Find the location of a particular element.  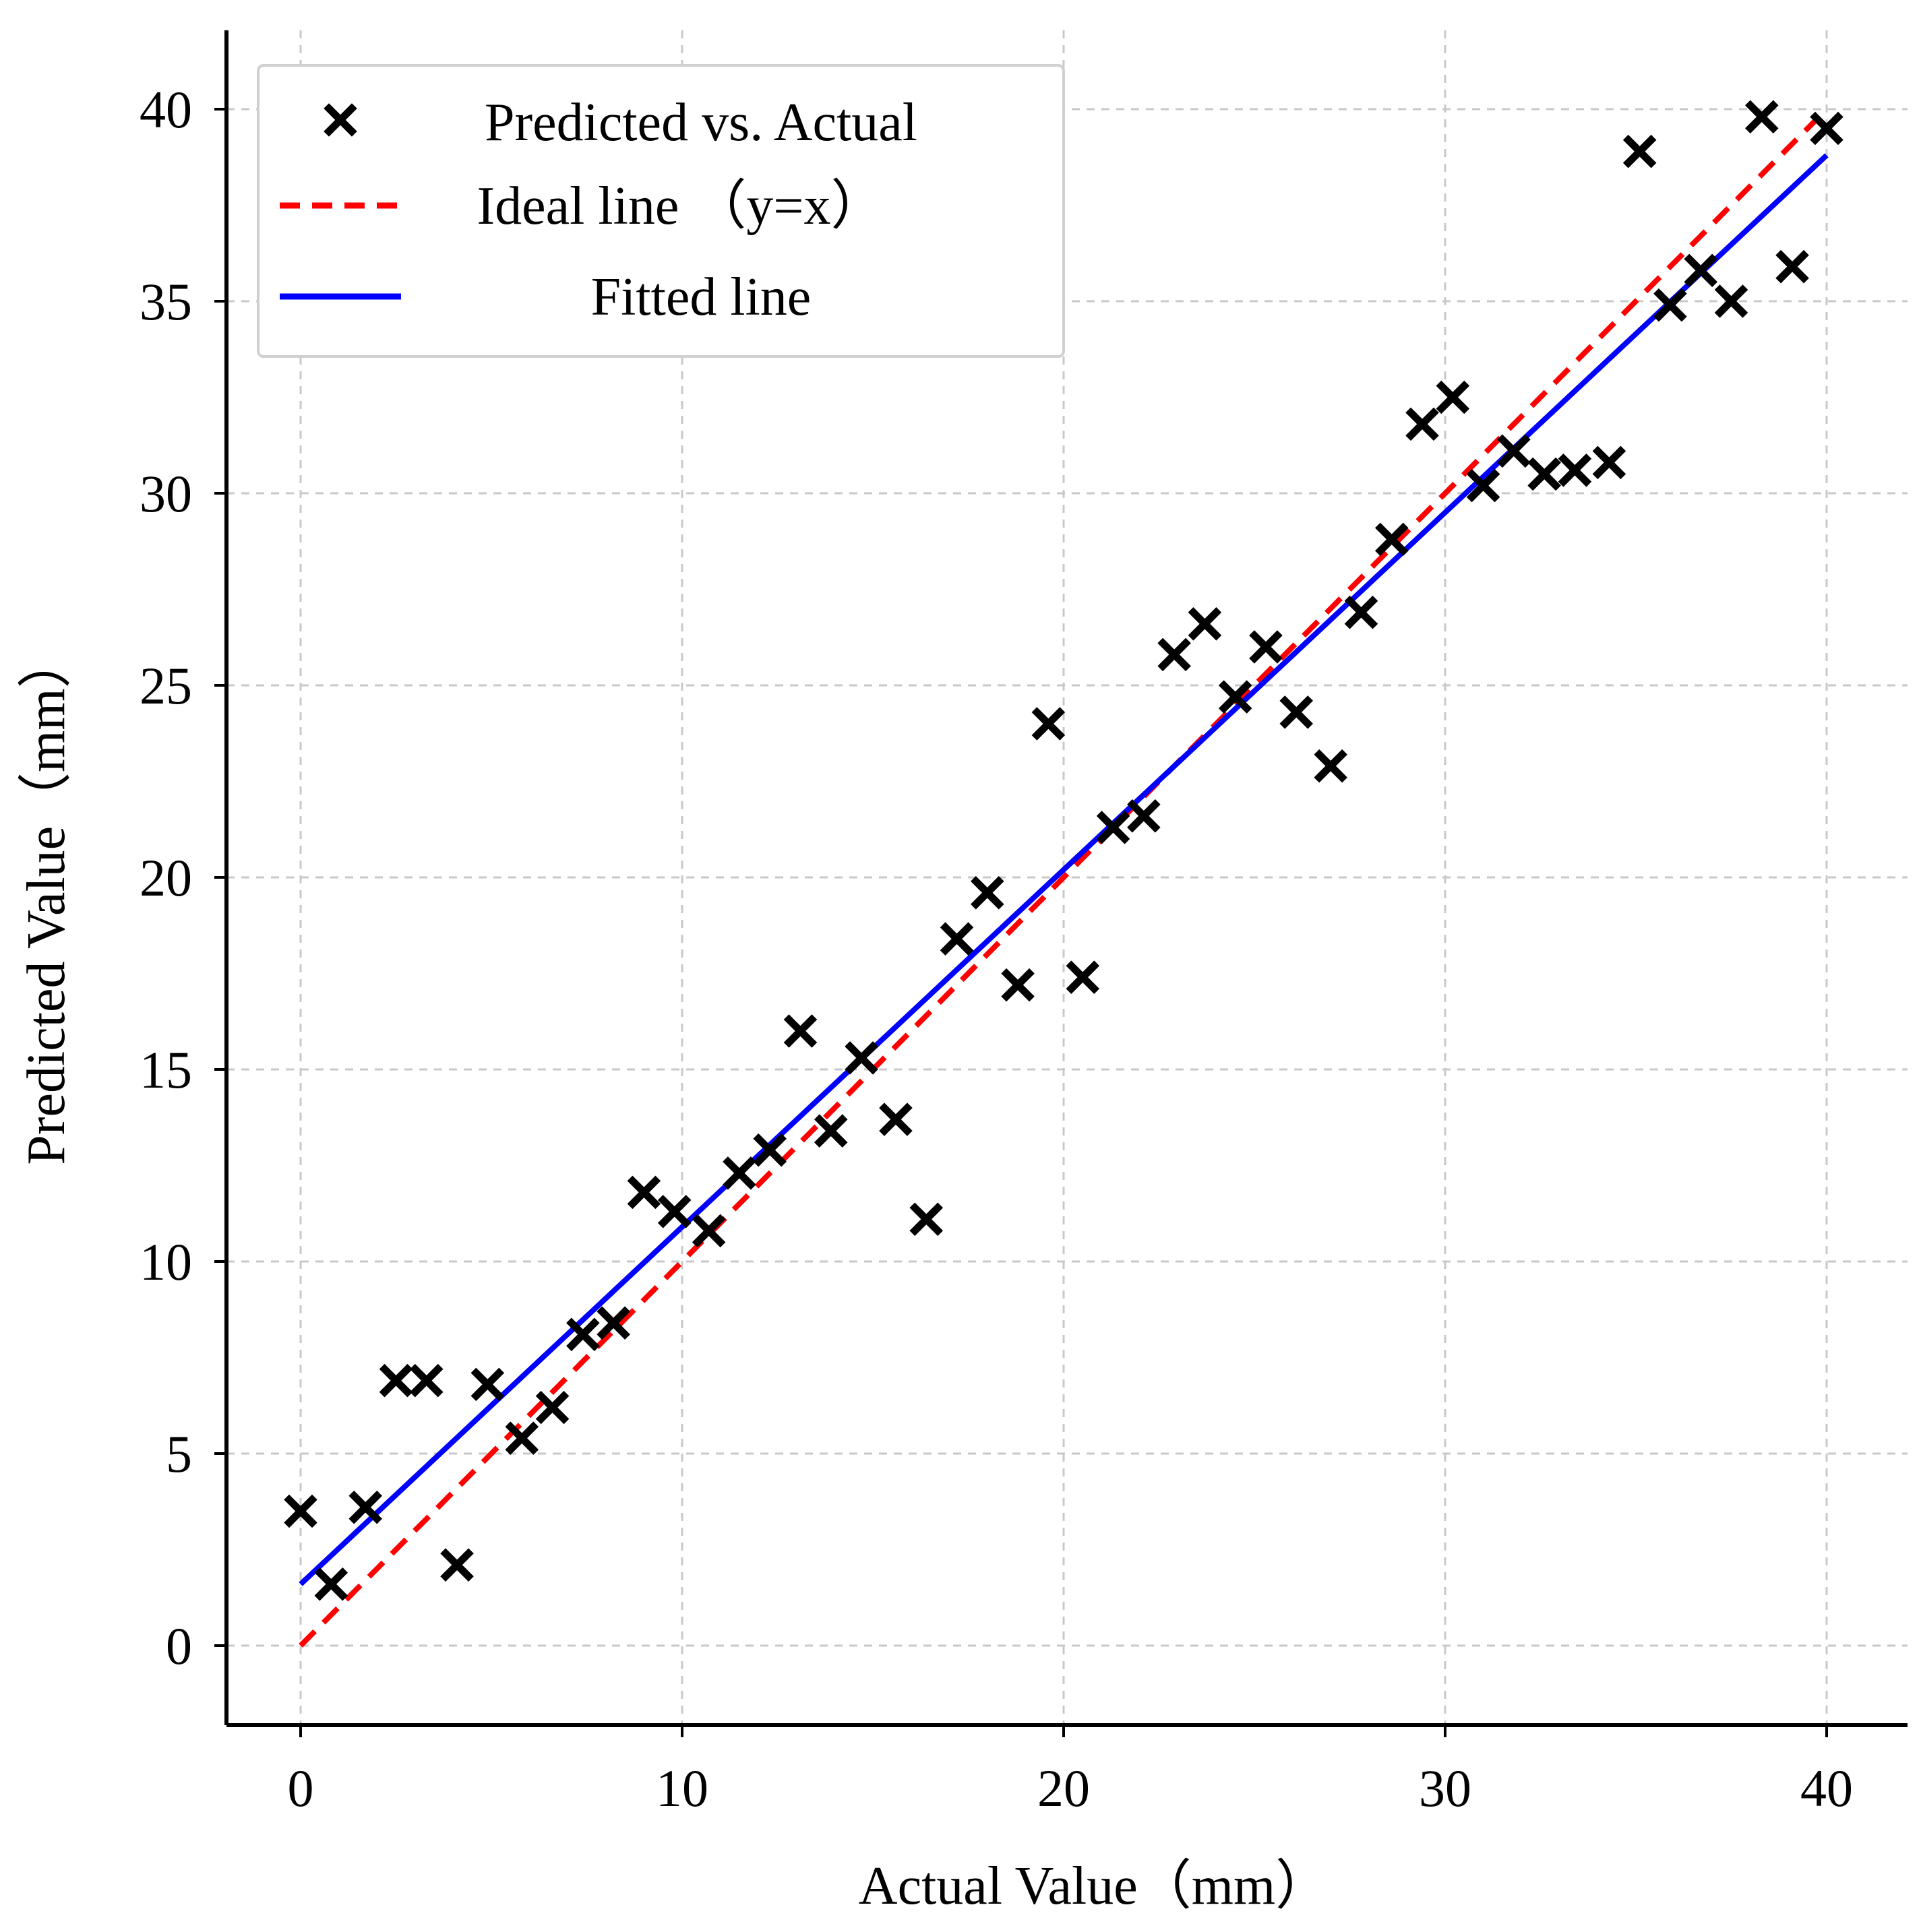

legend-entry-scatter: Predicted vs. Actual is located at coordinates (620, 122).